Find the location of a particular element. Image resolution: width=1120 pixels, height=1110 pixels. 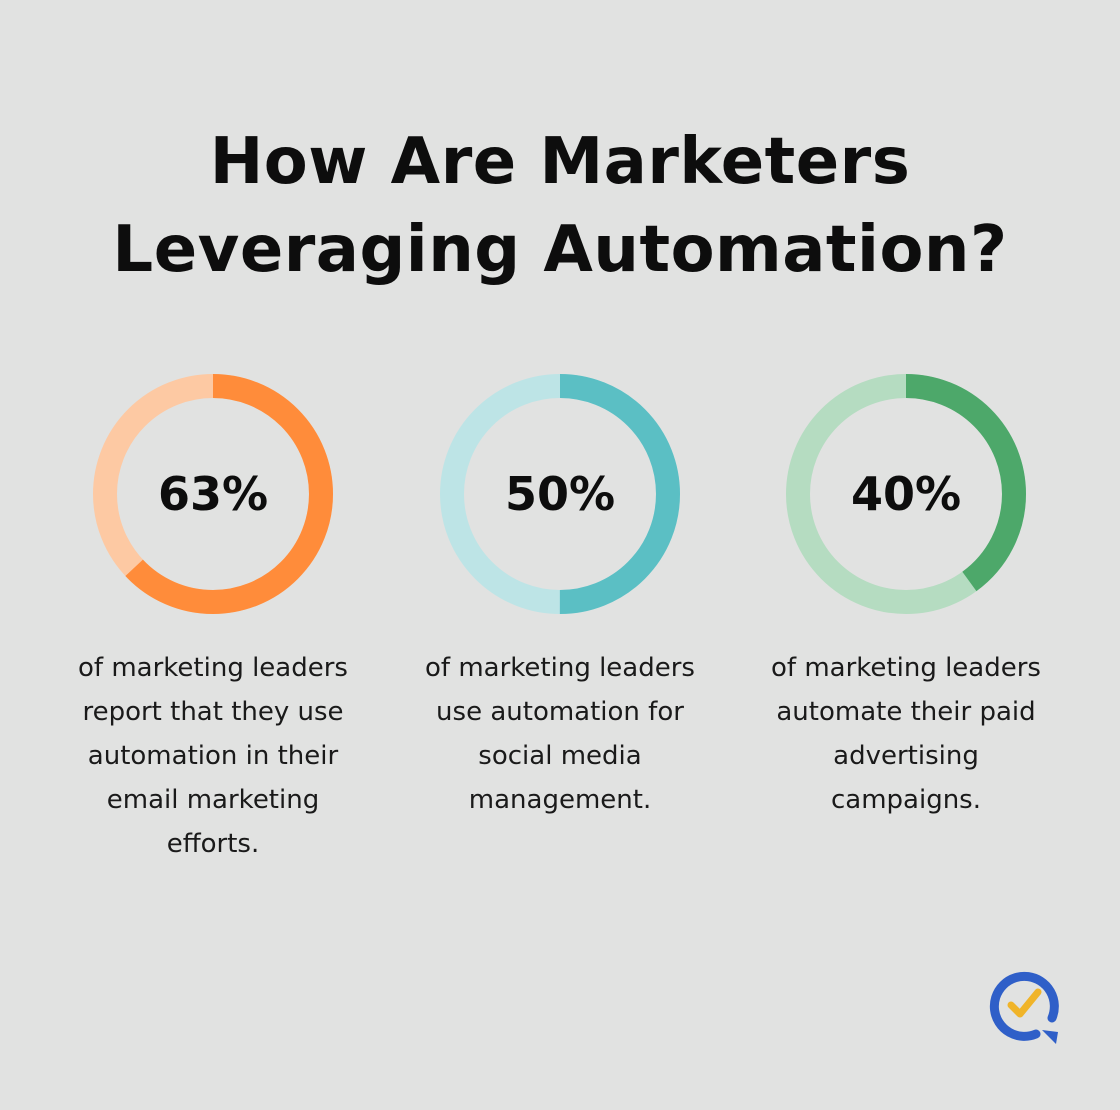

logo-check-icon is located at coordinates (1024, 1003).